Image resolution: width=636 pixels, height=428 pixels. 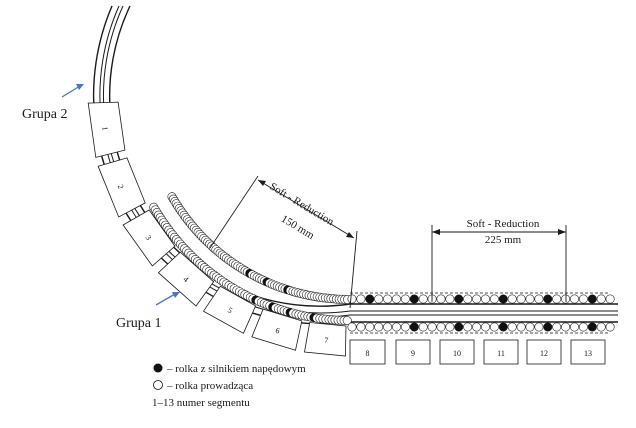 What do you see at coordinates (262, 183) in the screenshot?
I see `sr-curved-arrow-left` at bounding box center [262, 183].